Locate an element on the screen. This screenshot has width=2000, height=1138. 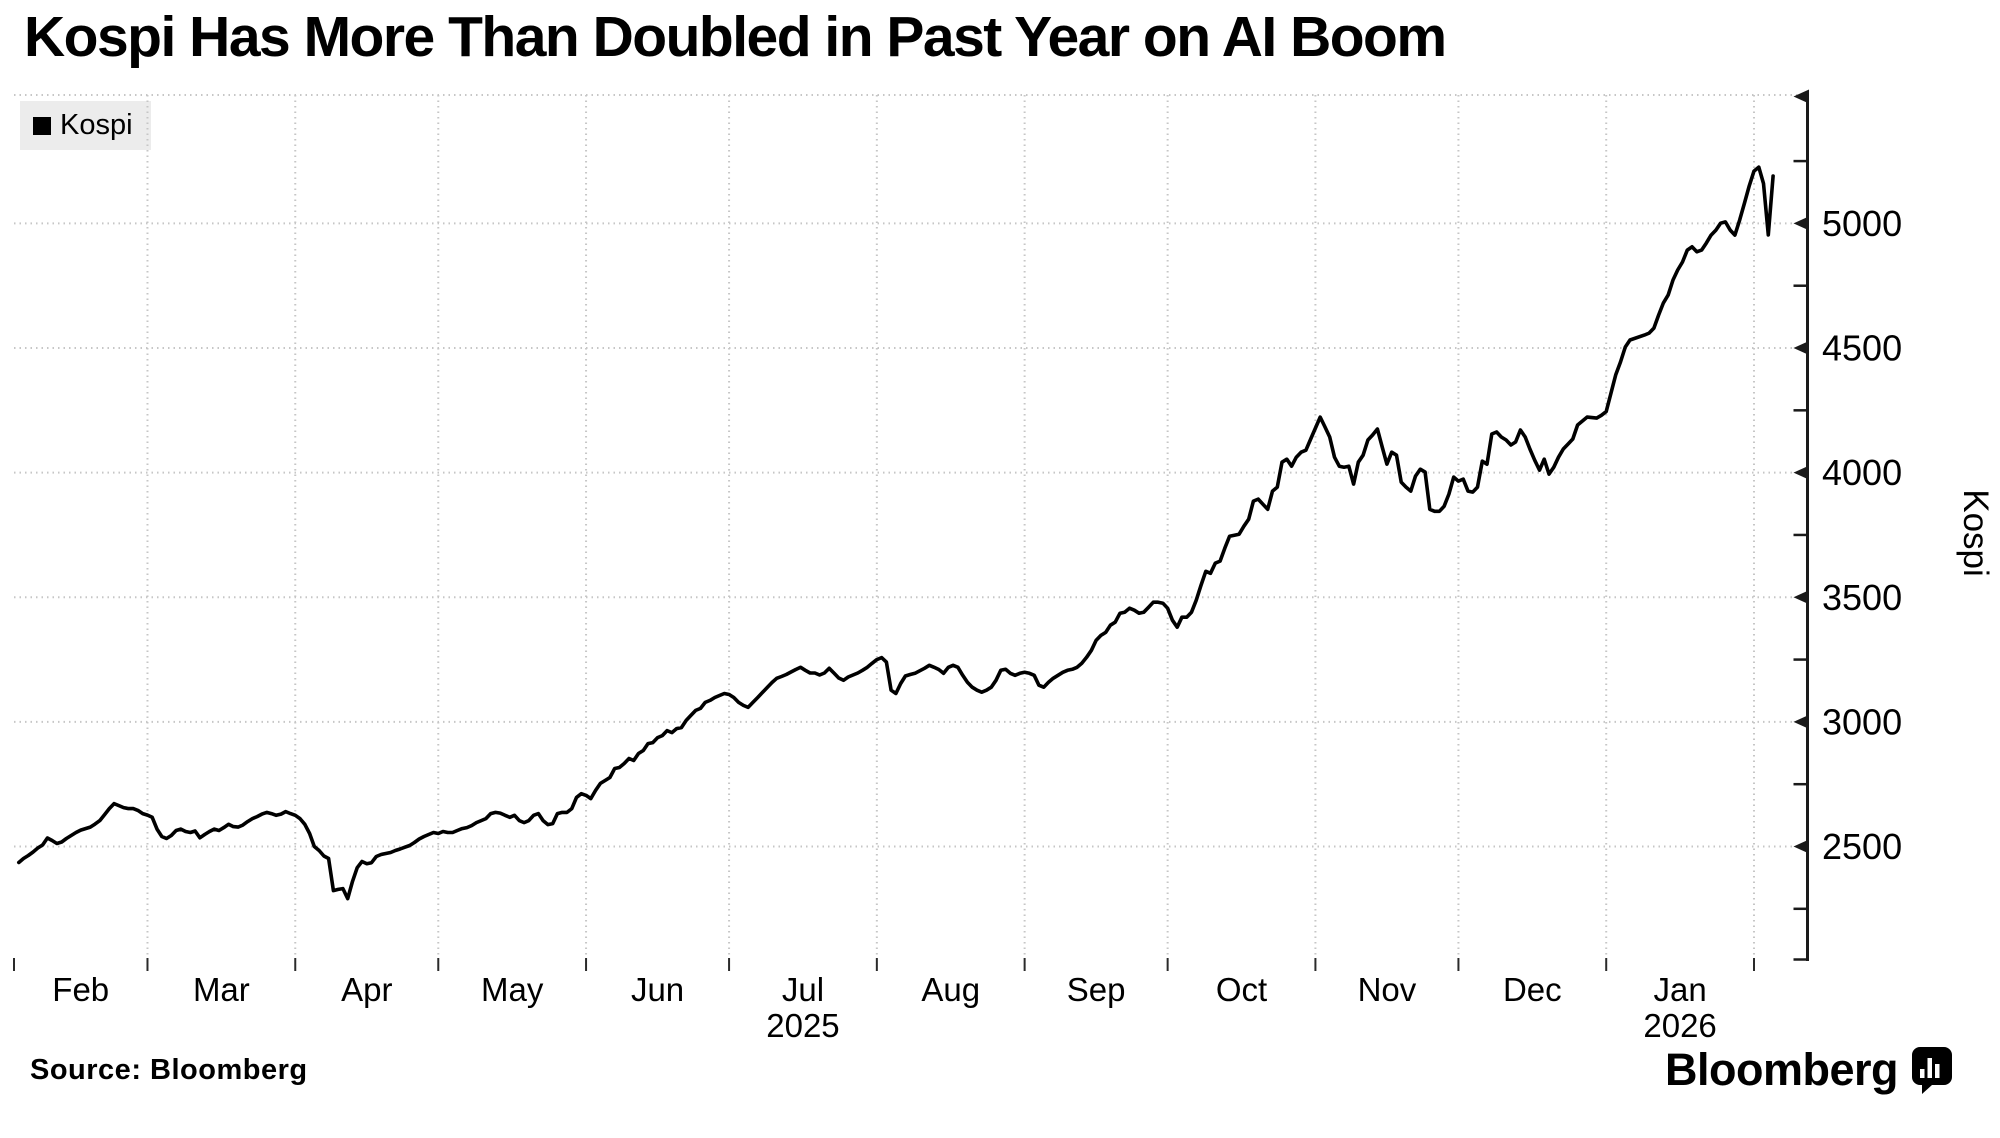
legend-marker-icon is located at coordinates (42, 125).